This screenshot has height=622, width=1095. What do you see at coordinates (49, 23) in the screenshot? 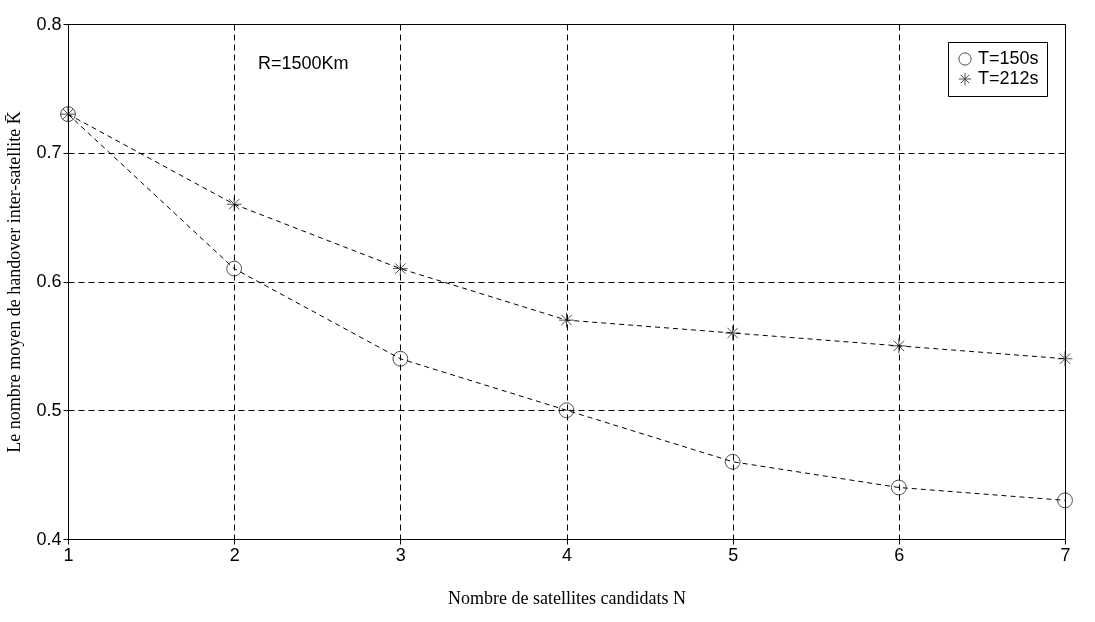
I see `y-tick-label: 0.8` at bounding box center [49, 23].